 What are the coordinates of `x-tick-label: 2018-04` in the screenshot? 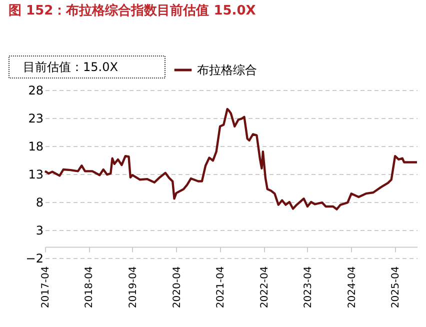 It's located at (90, 287).